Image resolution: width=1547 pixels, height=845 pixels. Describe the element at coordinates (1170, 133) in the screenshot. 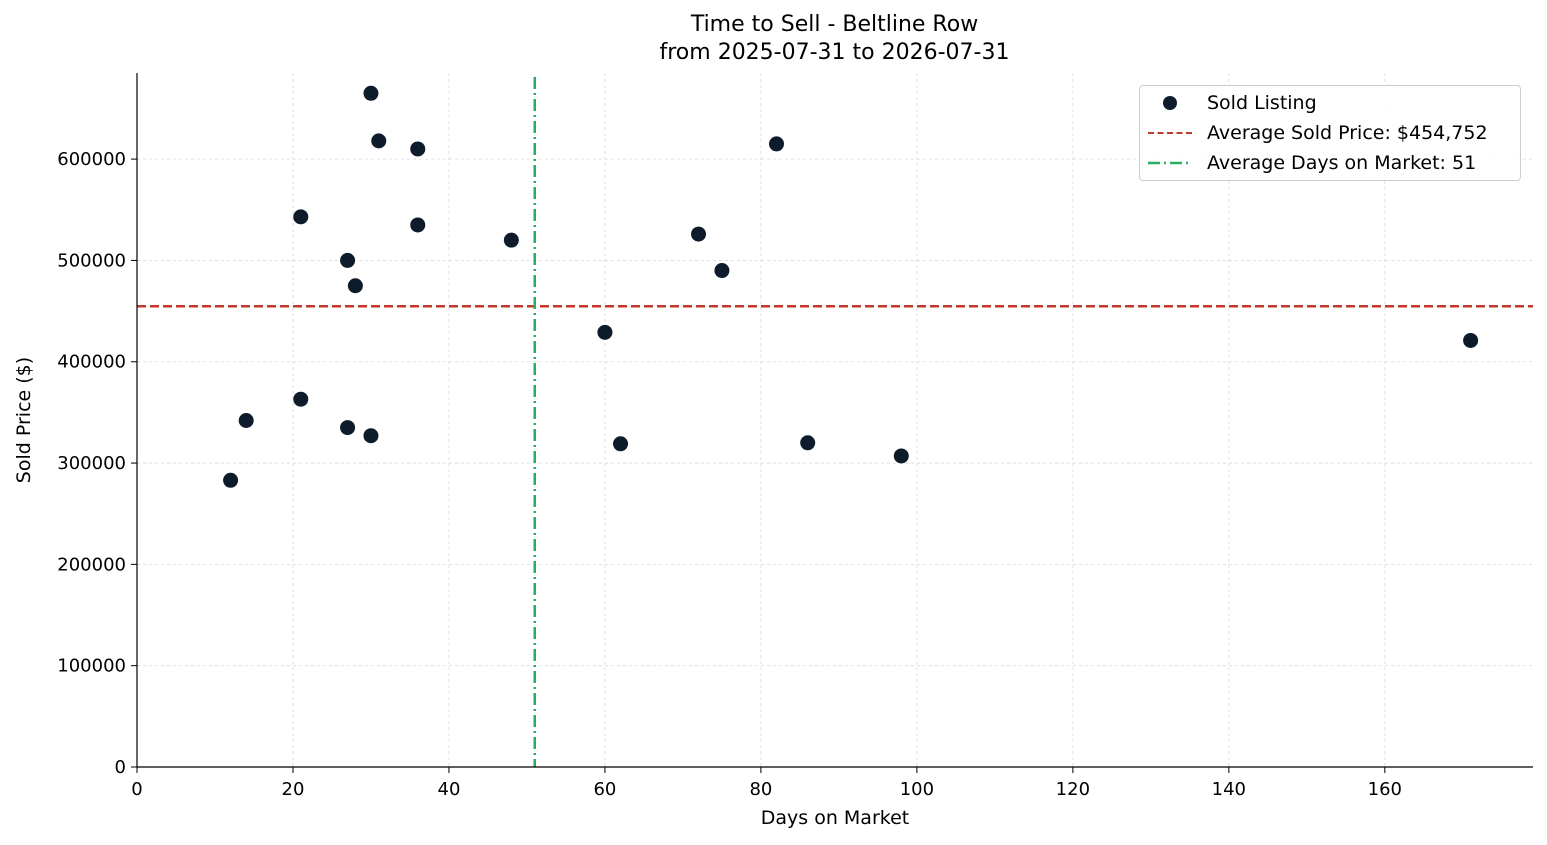

I see `legend-marker-dashed-line` at that location.